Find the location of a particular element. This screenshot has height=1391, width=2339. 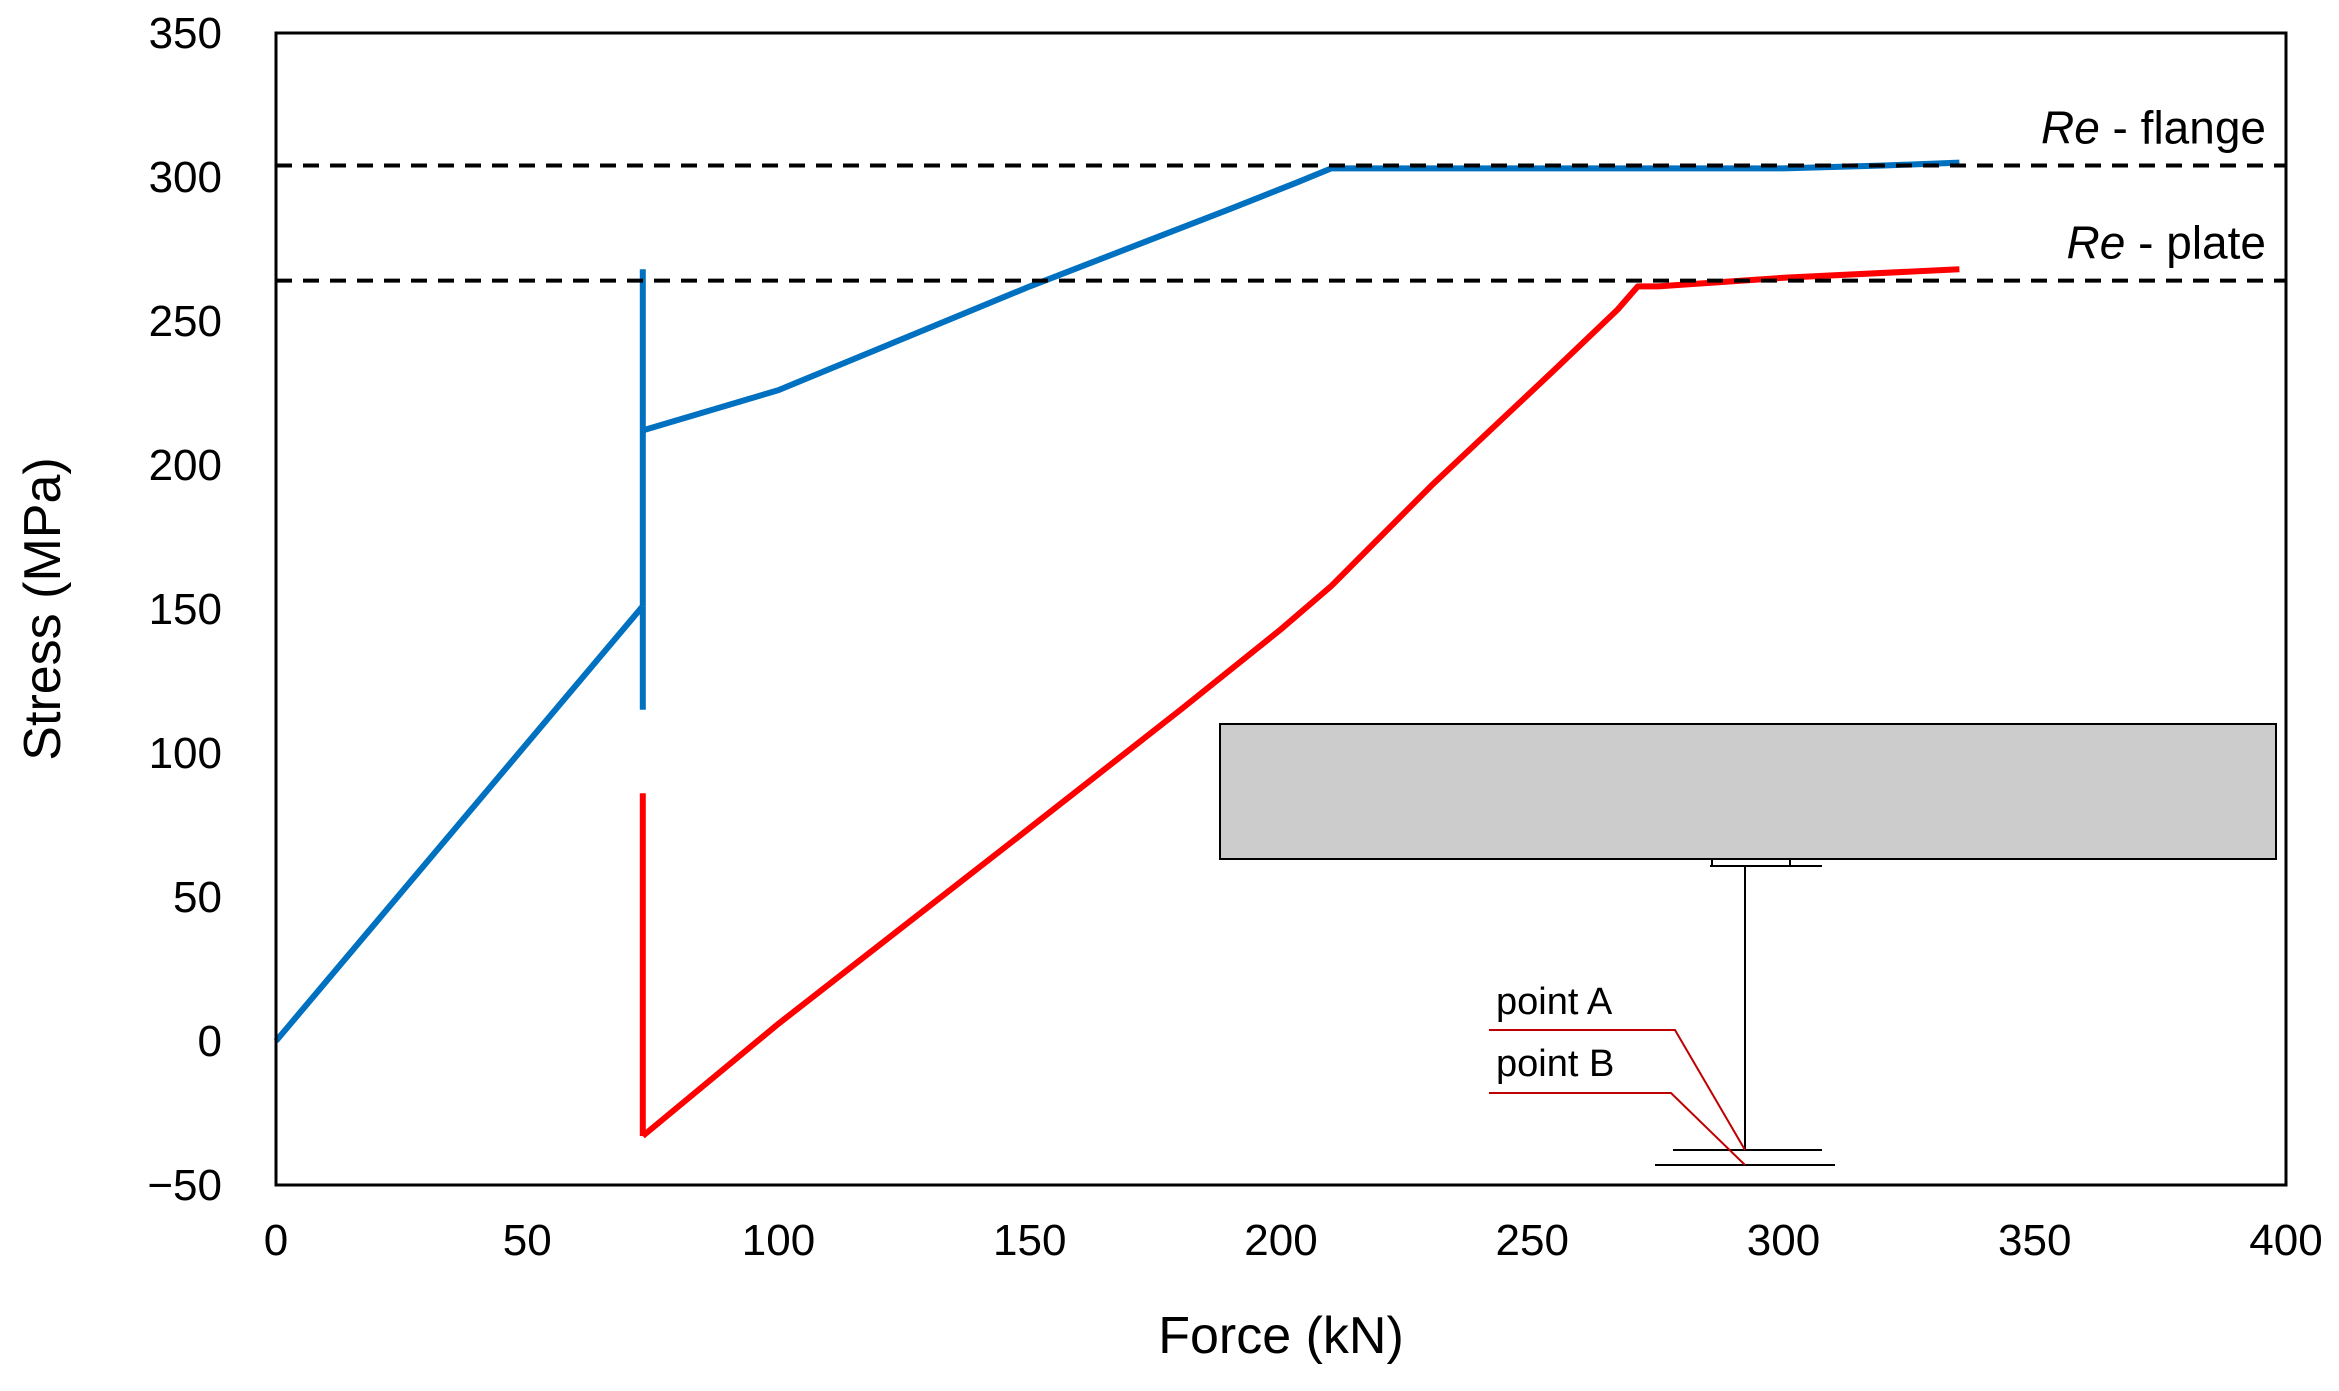

y-tick-labels: −50 0 50 100 150 200 250 300 350 is located at coordinates (184, 609).